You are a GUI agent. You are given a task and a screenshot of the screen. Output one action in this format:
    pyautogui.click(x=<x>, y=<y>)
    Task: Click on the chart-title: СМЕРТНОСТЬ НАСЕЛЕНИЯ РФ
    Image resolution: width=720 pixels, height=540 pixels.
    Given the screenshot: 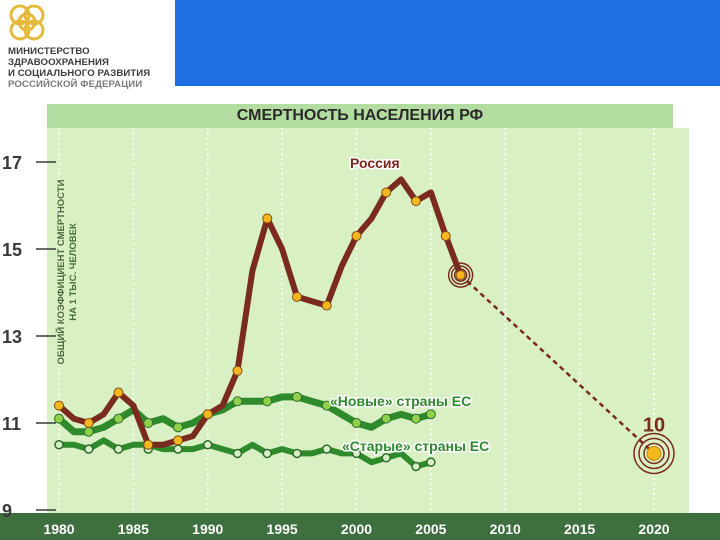 What is the action you would take?
    pyautogui.click(x=360, y=116)
    